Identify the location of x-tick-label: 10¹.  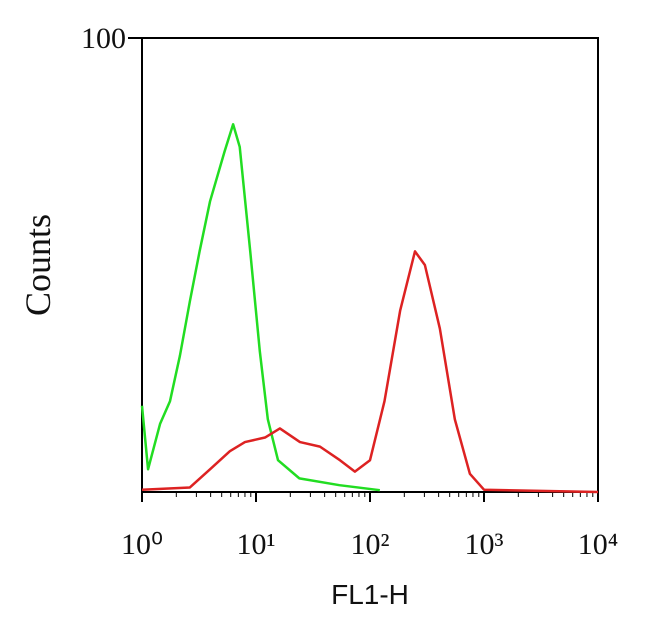
(256, 544).